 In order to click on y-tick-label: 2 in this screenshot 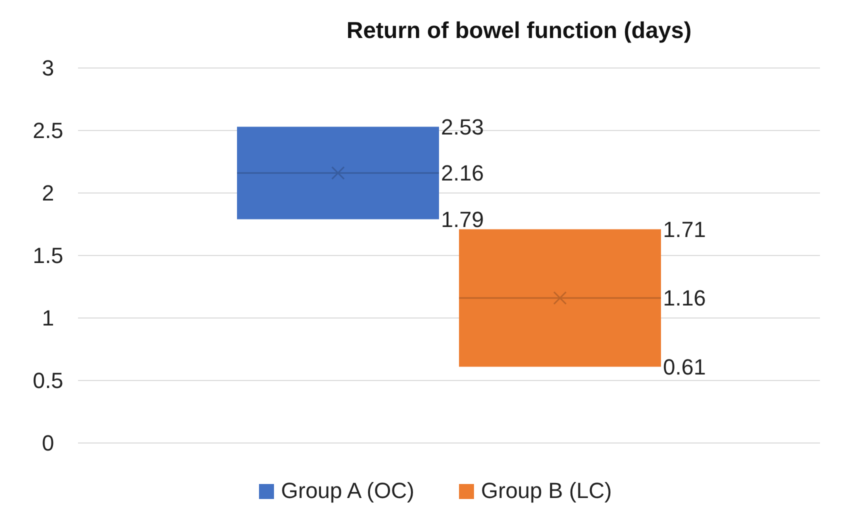, I will do `click(48, 193)`.